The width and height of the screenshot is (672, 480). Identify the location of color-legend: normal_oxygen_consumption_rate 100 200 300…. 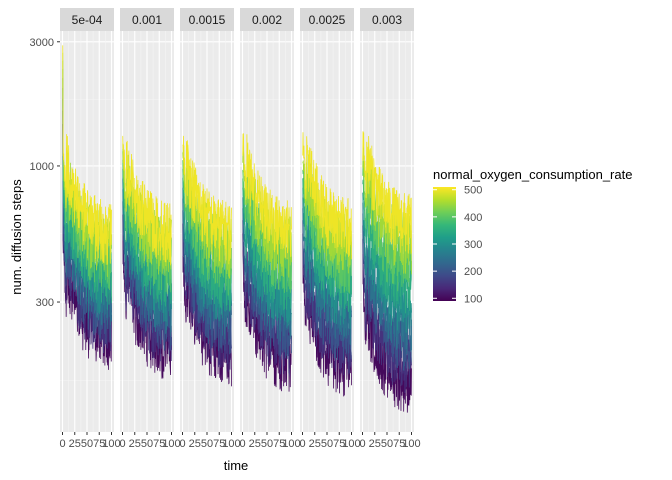
(532, 236).